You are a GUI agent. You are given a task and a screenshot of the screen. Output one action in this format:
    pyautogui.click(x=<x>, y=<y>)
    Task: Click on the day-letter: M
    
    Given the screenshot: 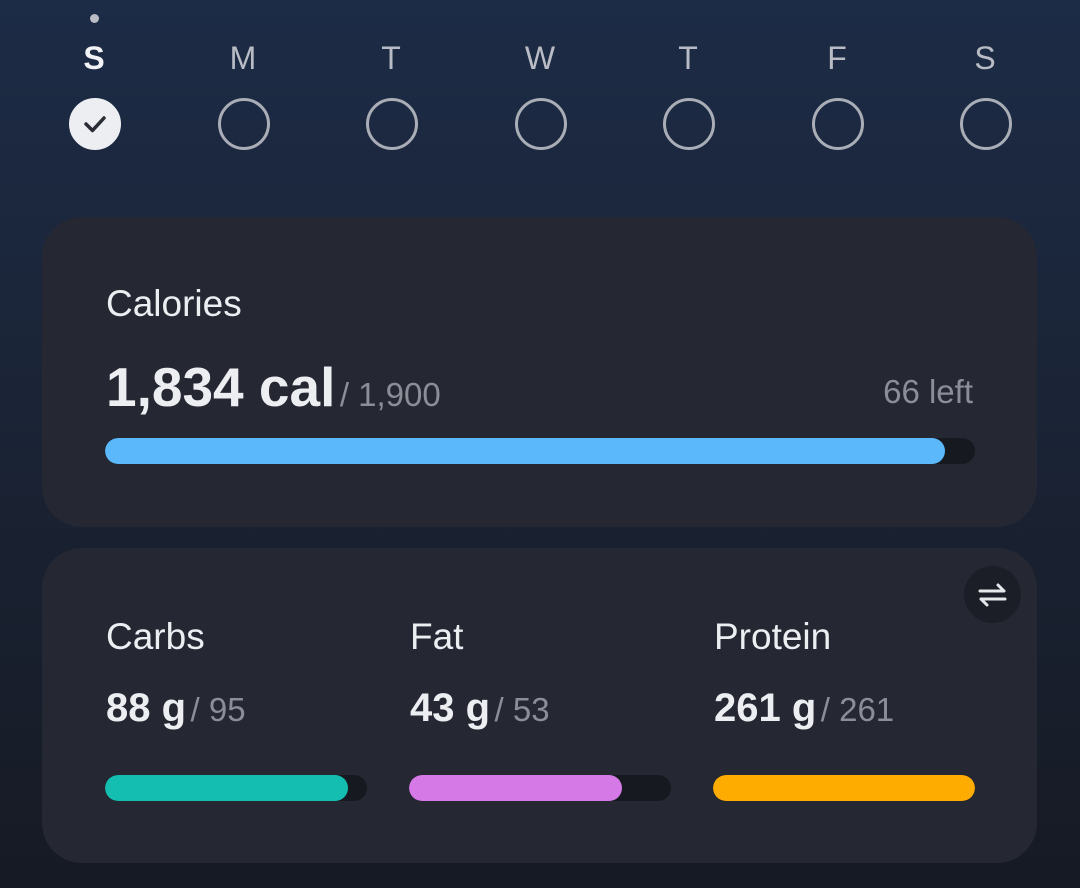 What is the action you would take?
    pyautogui.click(x=243, y=58)
    